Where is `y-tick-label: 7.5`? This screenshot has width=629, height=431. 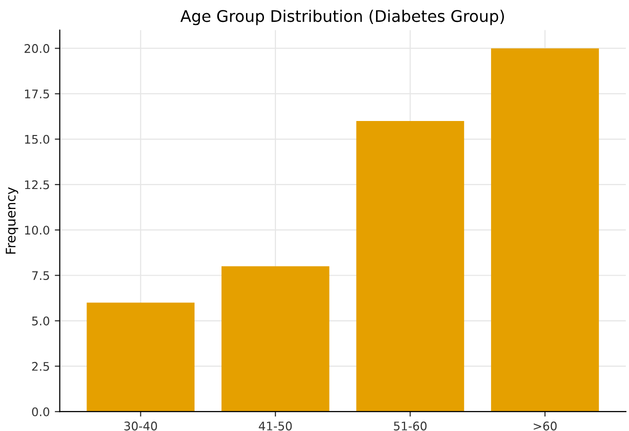 y-tick-label: 7.5 is located at coordinates (40, 275).